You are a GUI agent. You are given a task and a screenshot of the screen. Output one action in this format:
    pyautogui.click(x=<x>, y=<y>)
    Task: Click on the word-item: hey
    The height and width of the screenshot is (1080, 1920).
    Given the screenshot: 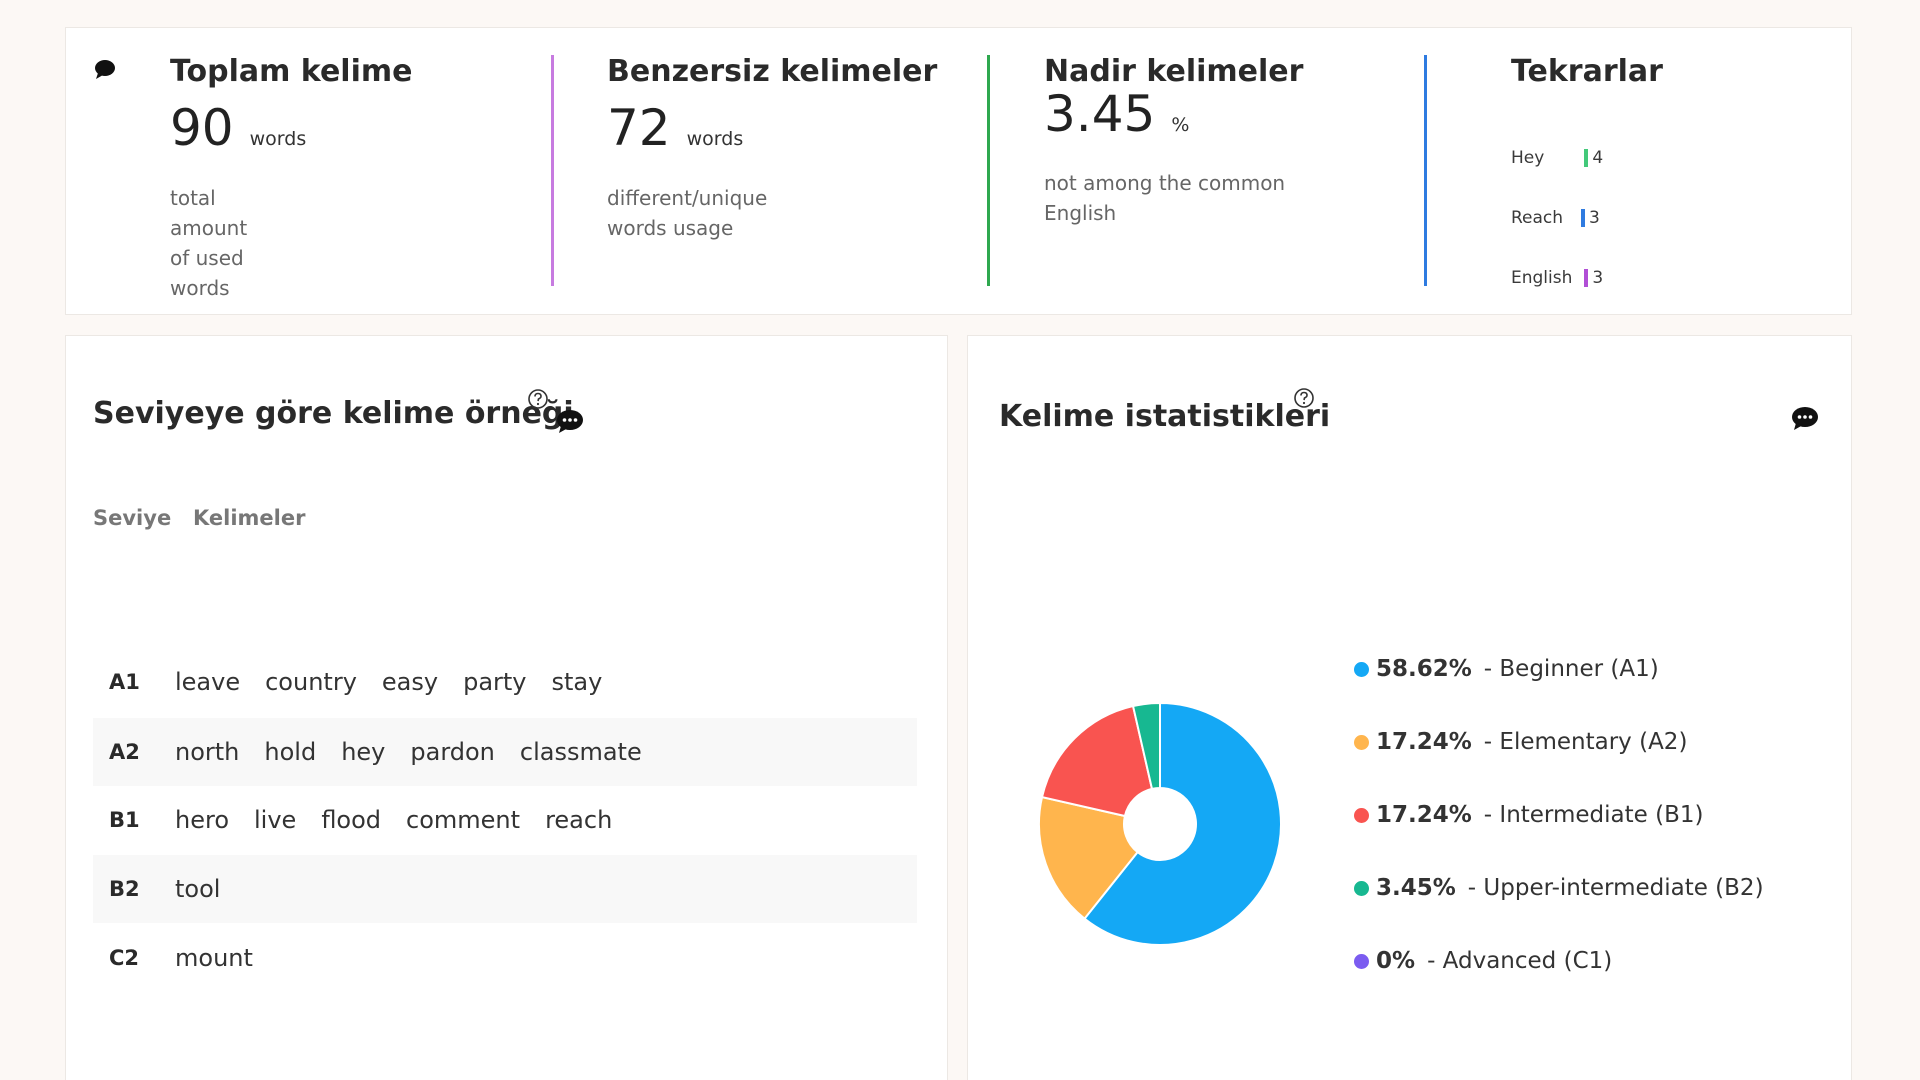 What is the action you would take?
    pyautogui.click(x=363, y=752)
    